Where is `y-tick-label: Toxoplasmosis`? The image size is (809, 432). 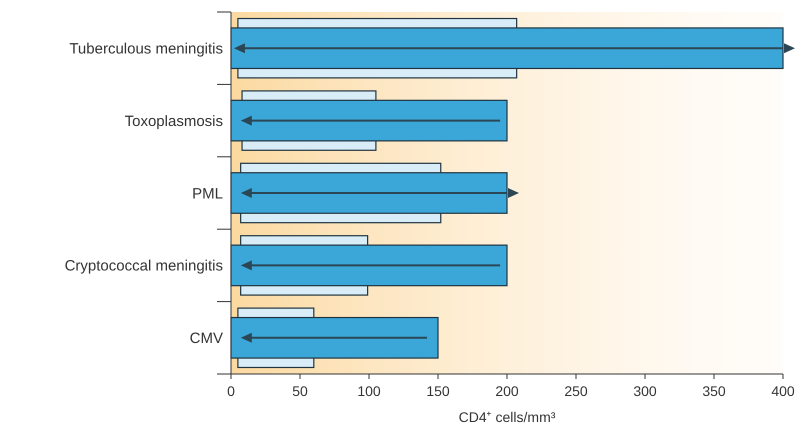
y-tick-label: Toxoplasmosis is located at coordinates (173, 121).